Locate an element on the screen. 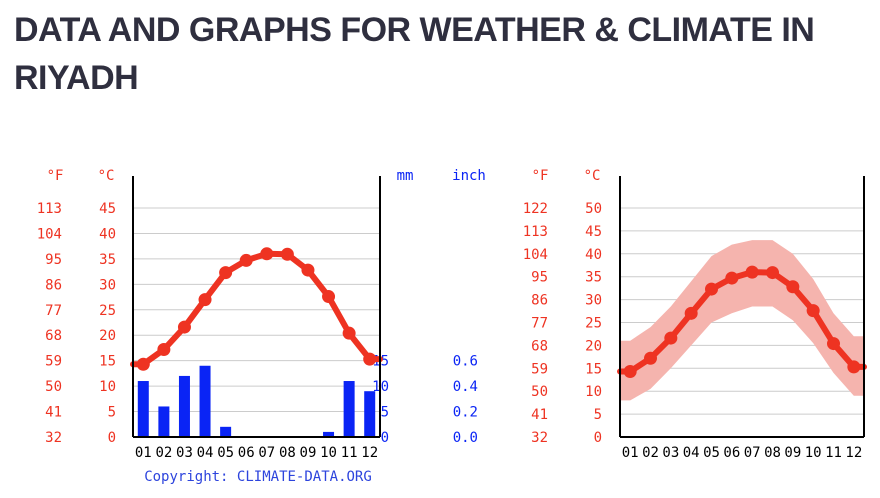 This screenshot has width=880, height=498. inch-tick-label: 0.6 is located at coordinates (465, 362).